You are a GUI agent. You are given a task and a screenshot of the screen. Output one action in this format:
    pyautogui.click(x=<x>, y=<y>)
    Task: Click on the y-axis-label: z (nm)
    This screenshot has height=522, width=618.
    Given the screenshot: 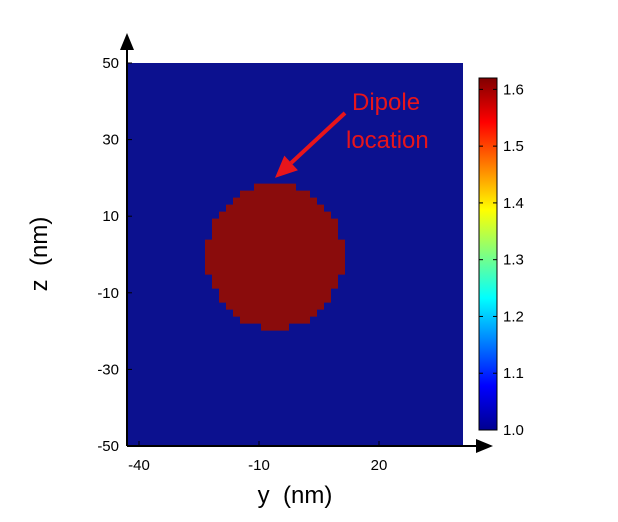 What is the action you would take?
    pyautogui.click(x=39, y=254)
    